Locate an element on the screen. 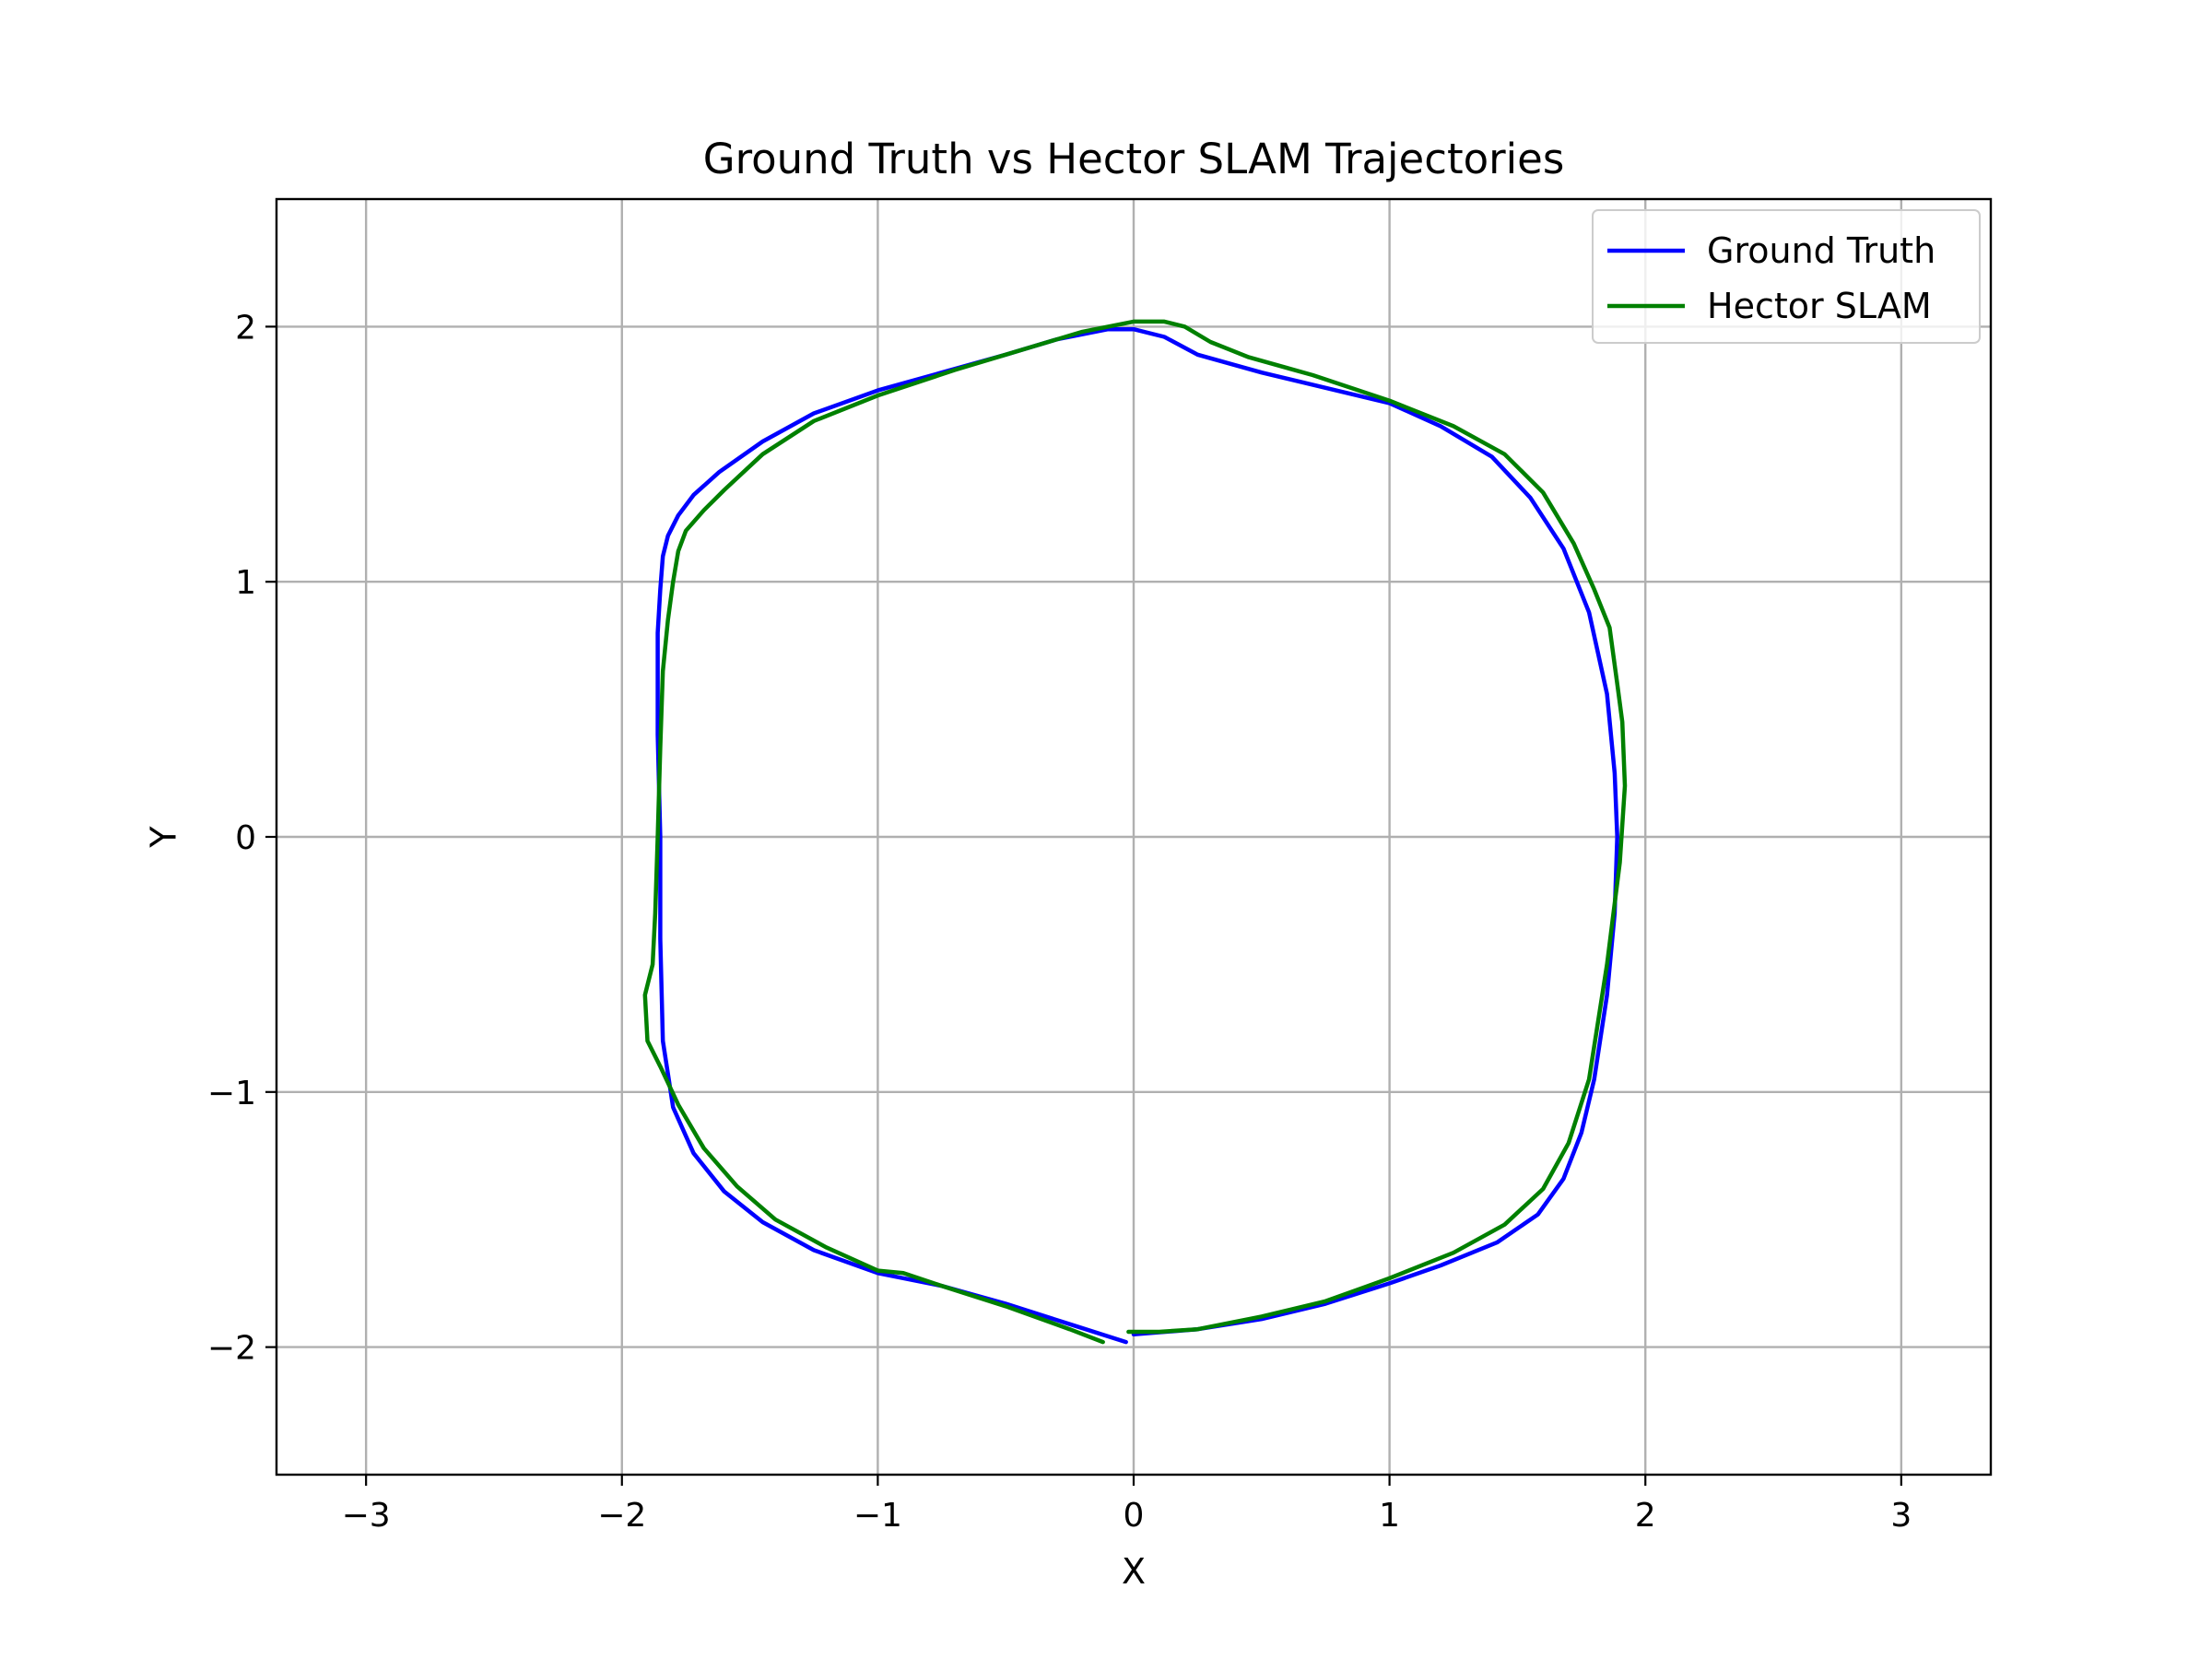  legend: Ground Truth Hector SLAM is located at coordinates (1786, 276).